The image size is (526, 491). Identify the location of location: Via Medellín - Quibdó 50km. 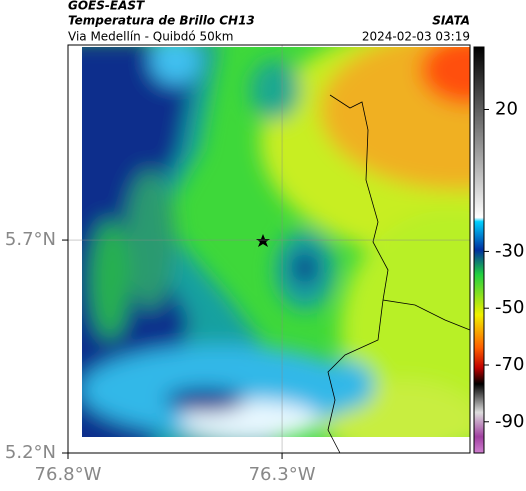
(150, 37).